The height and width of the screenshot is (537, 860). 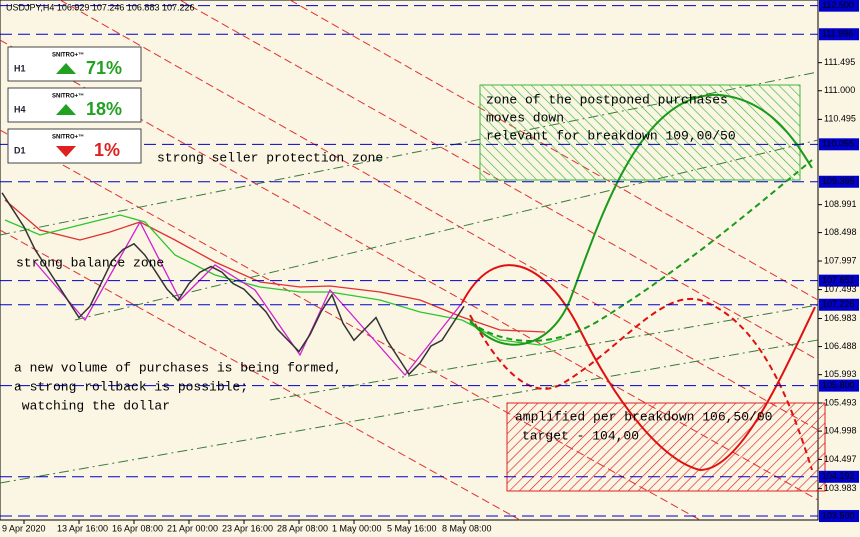 What do you see at coordinates (302, 528) in the screenshot?
I see `x-tick-label: 28 Apr 08:00` at bounding box center [302, 528].